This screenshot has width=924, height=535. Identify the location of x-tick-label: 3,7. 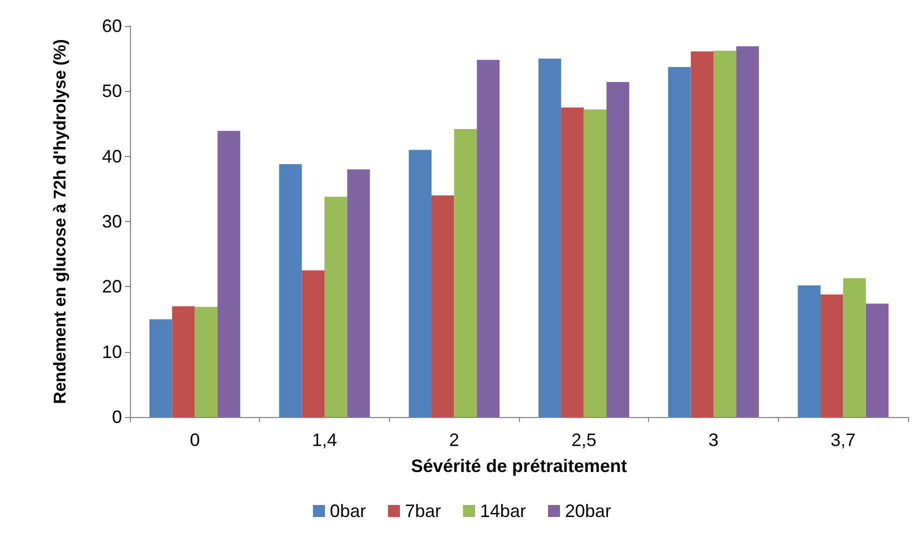
(843, 440).